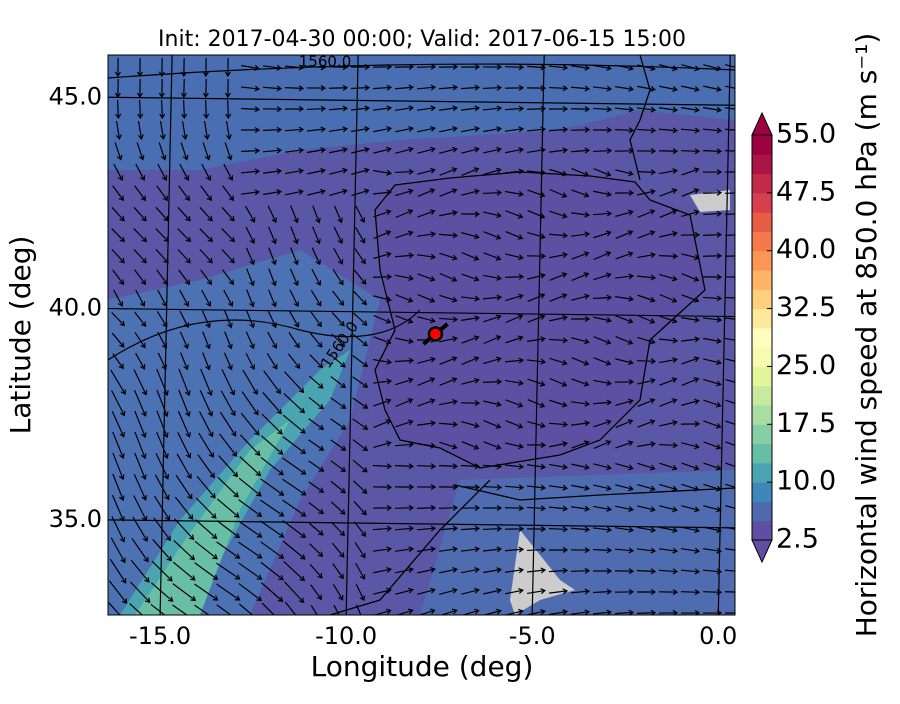 The width and height of the screenshot is (900, 704). I want to click on colorbar-tick-label: 55.0, so click(806, 134).